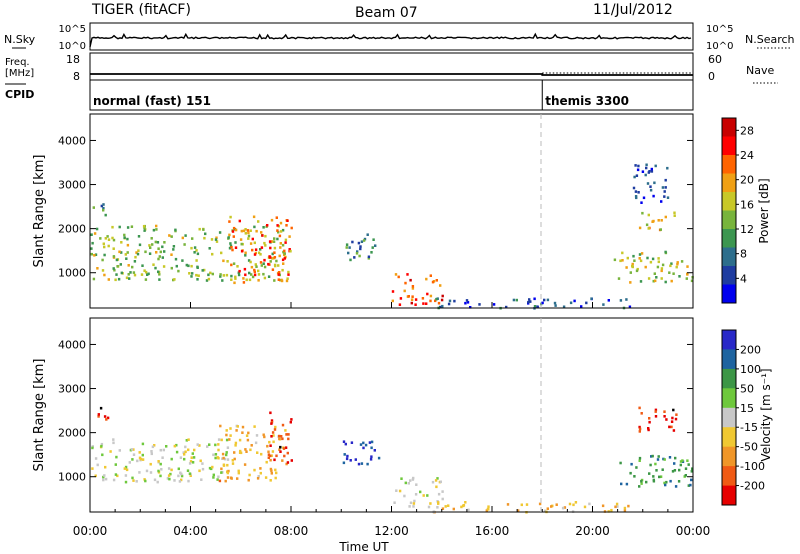 The height and width of the screenshot is (554, 800). Describe the element at coordinates (719, 46) in the screenshot. I see `nsearch-tick-bottom: 10^0` at that location.